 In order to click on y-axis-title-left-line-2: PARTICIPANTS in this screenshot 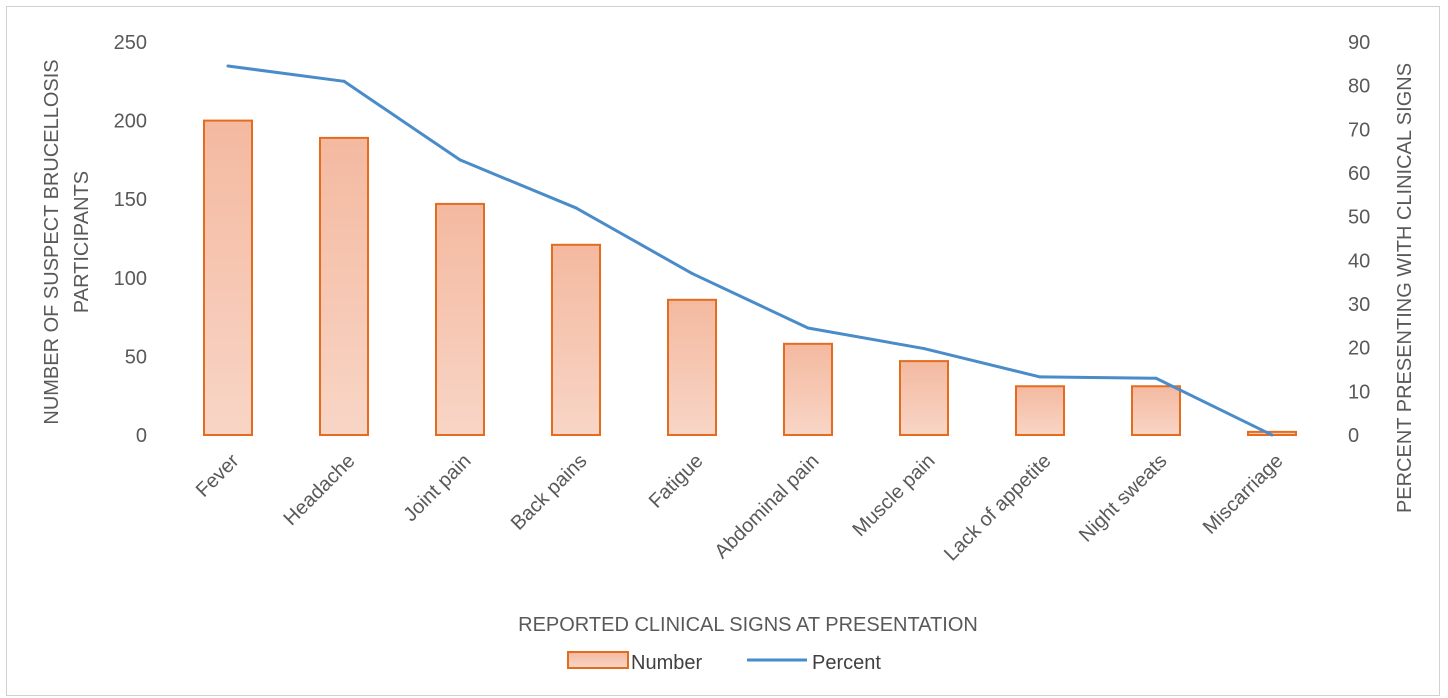, I will do `click(82, 242)`.